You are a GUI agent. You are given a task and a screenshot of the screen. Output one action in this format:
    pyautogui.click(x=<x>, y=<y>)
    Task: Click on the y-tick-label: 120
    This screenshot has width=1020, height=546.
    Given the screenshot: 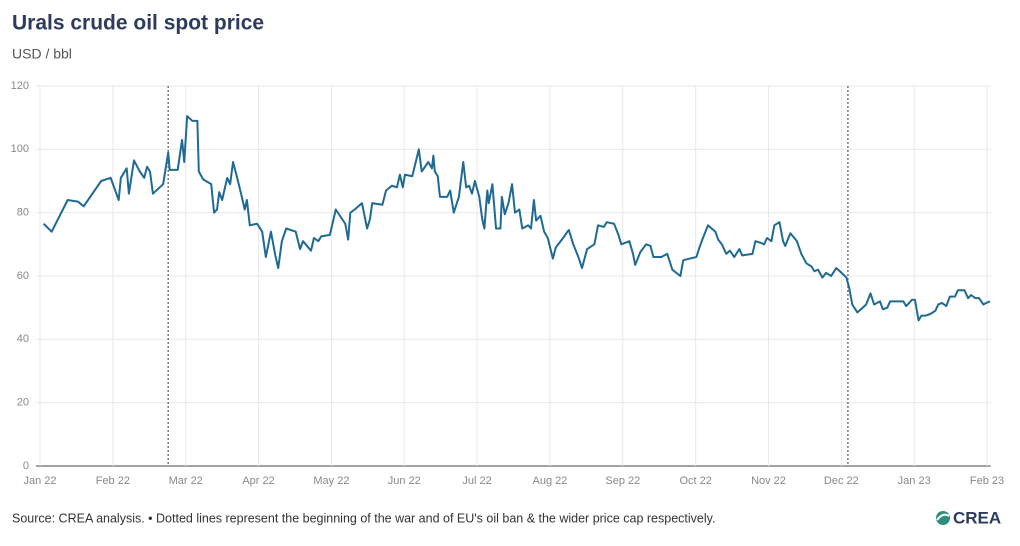 What is the action you would take?
    pyautogui.click(x=20, y=86)
    